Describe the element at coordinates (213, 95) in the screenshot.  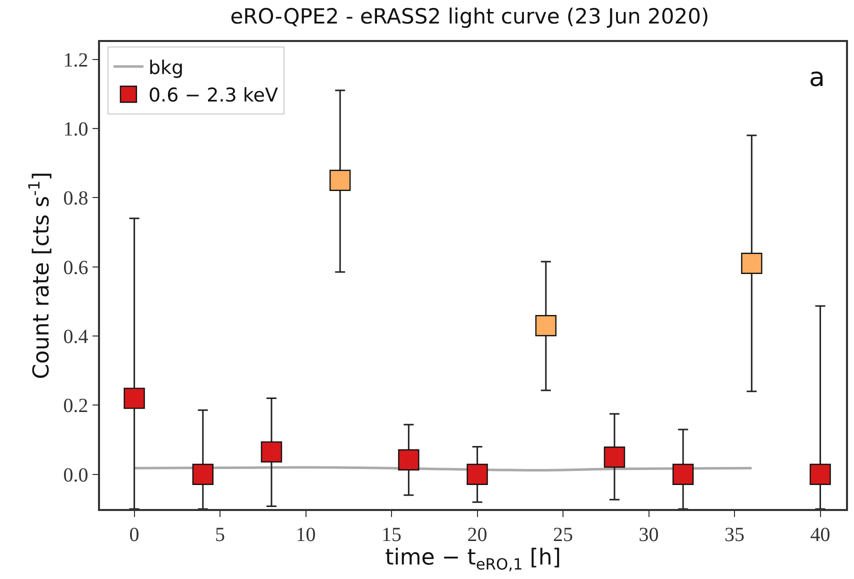
I see `legend-label: 0.6 − 2.3 keV` at that location.